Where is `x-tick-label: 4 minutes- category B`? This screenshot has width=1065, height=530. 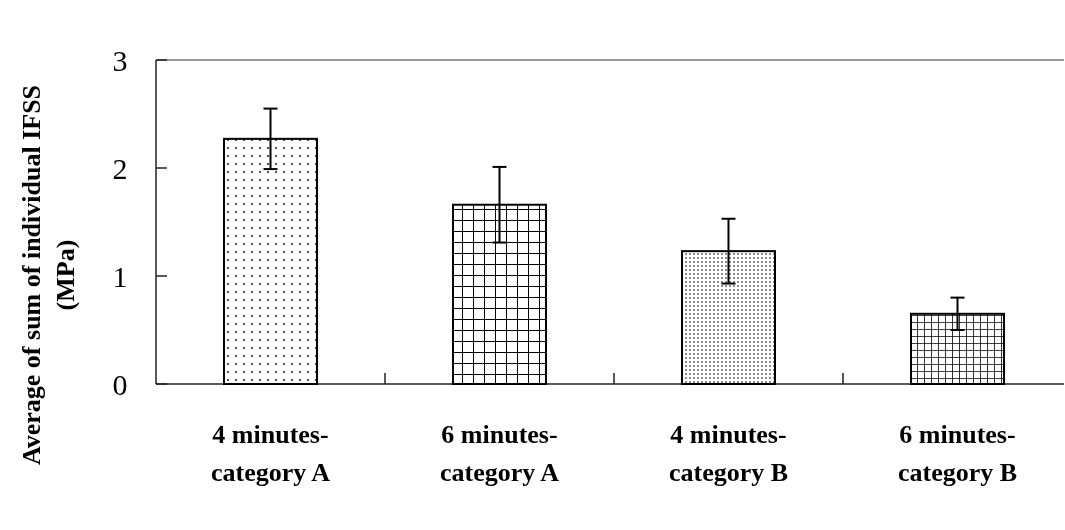 x-tick-label: 4 minutes- category B is located at coordinates (728, 453).